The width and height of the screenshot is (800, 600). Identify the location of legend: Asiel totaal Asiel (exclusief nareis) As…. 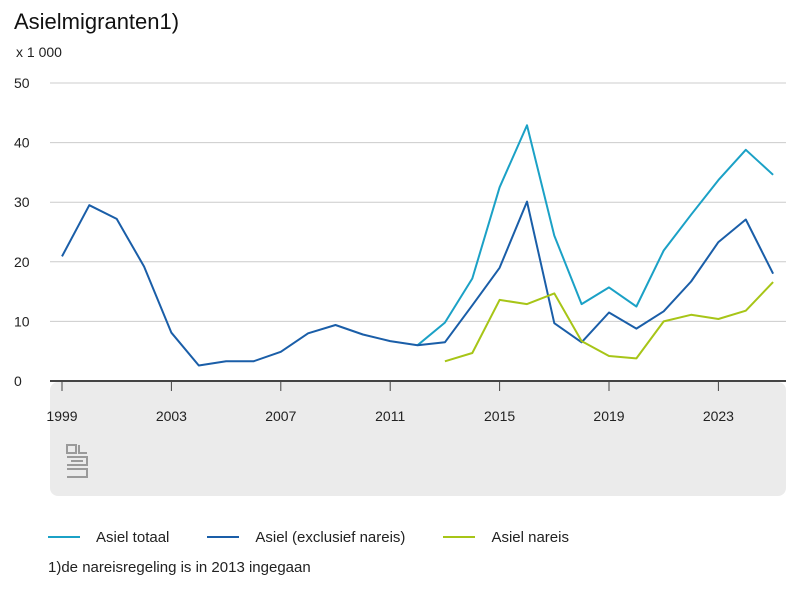
(327, 537).